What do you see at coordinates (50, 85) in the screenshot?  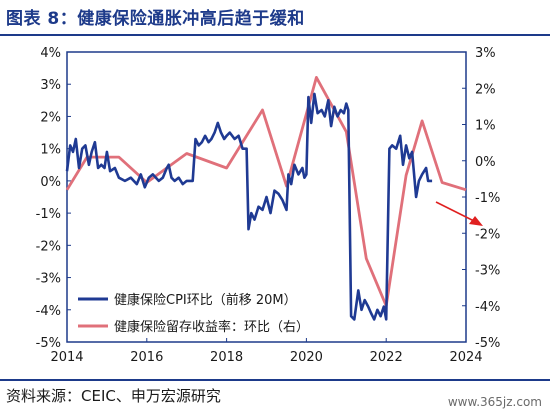 I see `y-left-tick-label: 3%` at bounding box center [50, 85].